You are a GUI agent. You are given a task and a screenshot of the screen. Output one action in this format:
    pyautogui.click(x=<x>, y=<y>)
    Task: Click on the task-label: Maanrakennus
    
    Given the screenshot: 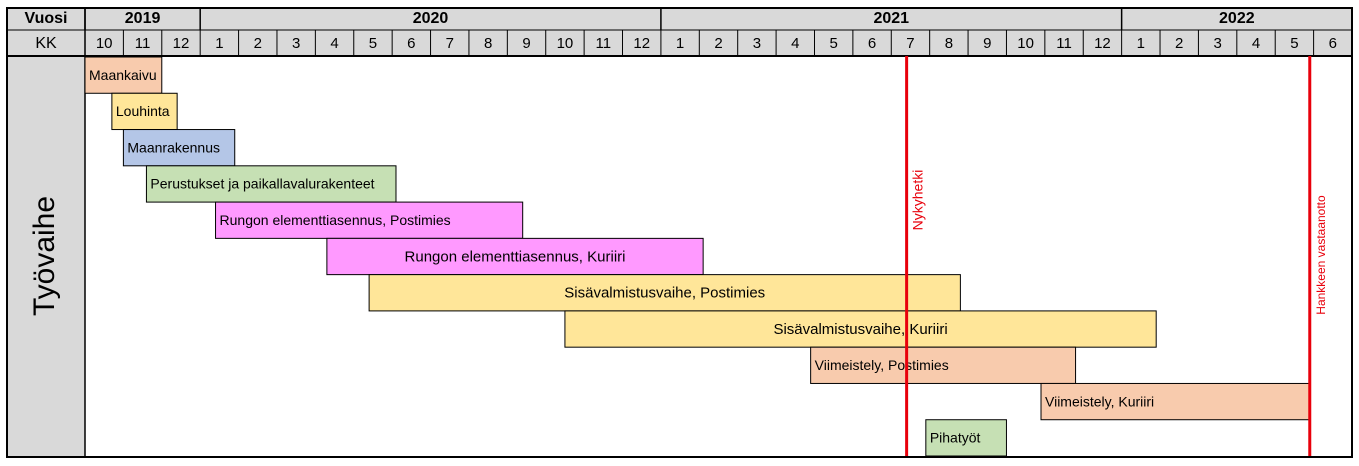 What is the action you would take?
    pyautogui.click(x=173, y=147)
    